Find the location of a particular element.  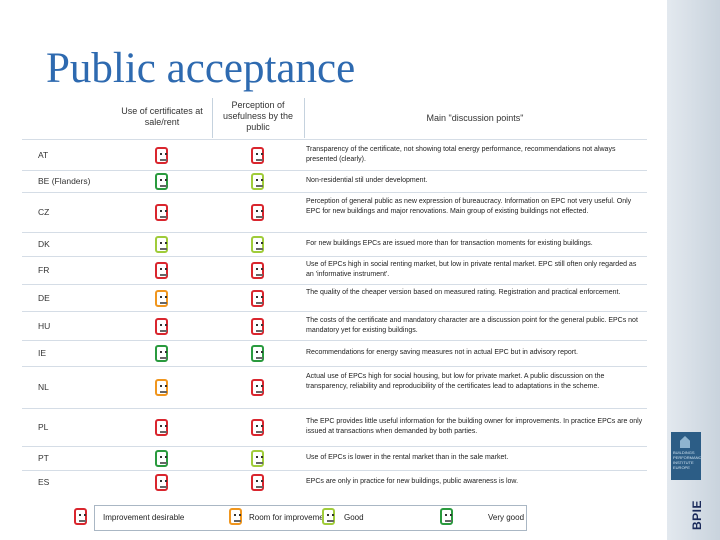

page-title: Public acceptance is located at coordinates (201, 68).